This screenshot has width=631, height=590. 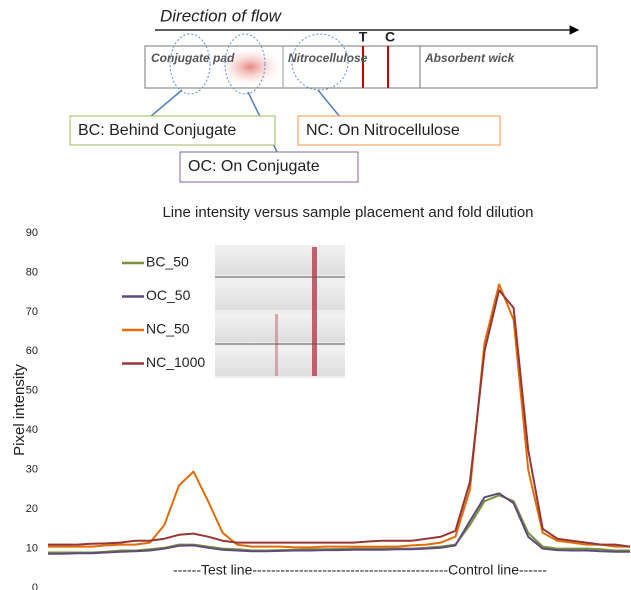 I want to click on nc-box, so click(x=399, y=130).